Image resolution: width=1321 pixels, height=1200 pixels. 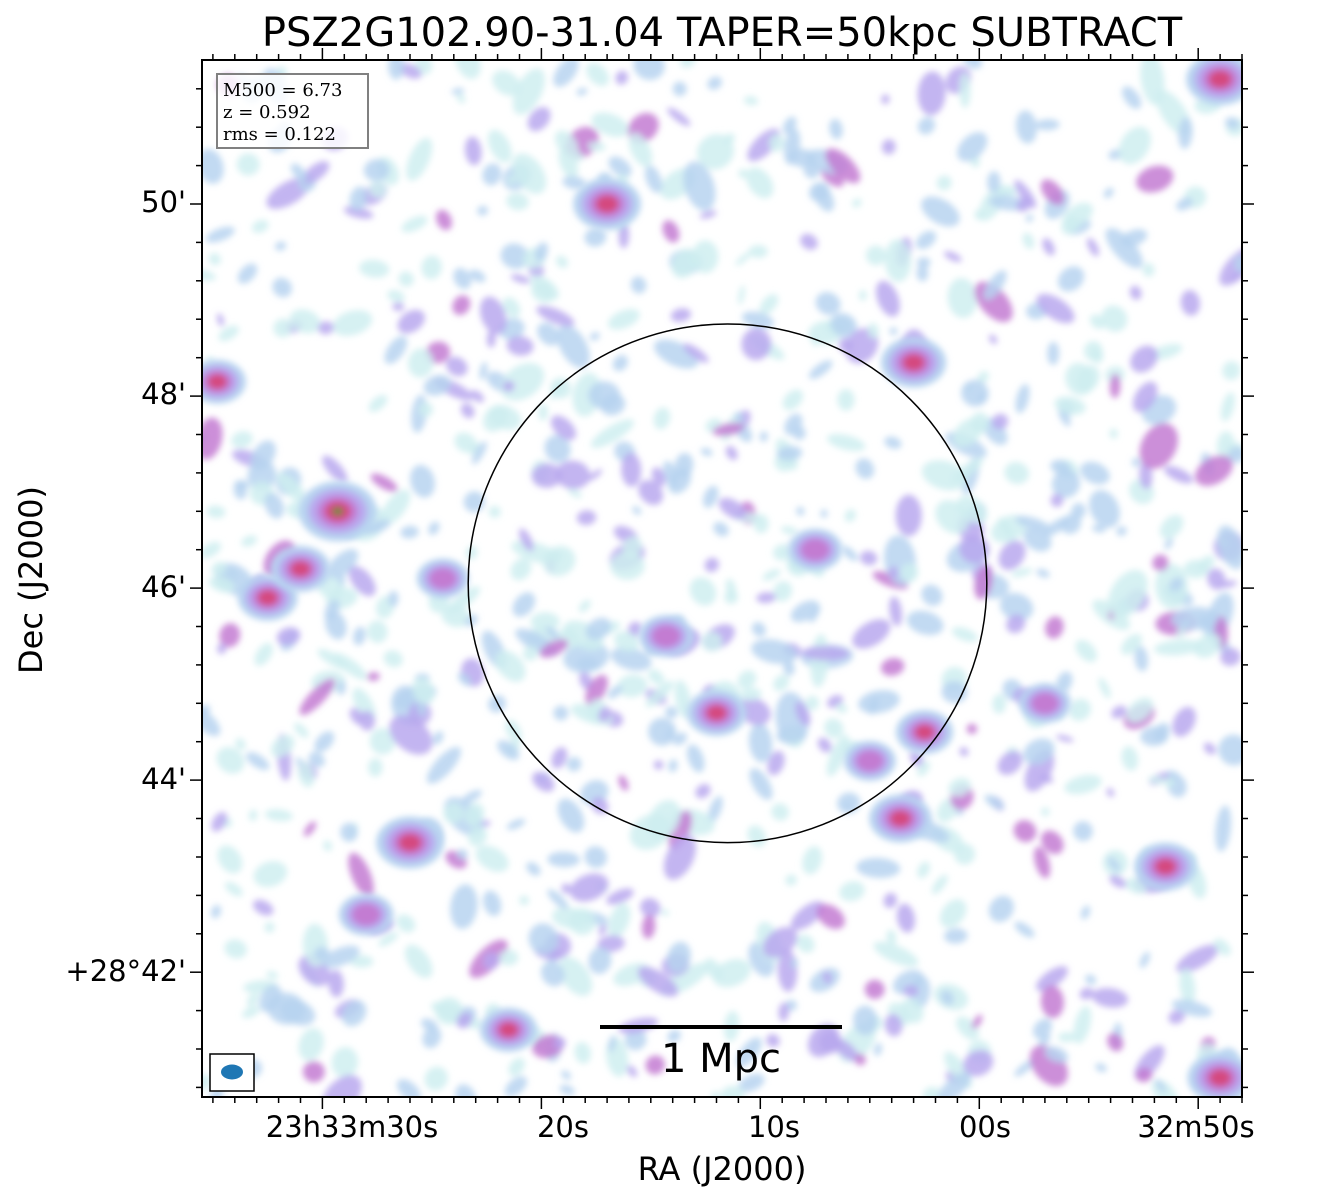 What do you see at coordinates (721, 1059) in the screenshot?
I see `scalebar-label: 1 Mpc` at bounding box center [721, 1059].